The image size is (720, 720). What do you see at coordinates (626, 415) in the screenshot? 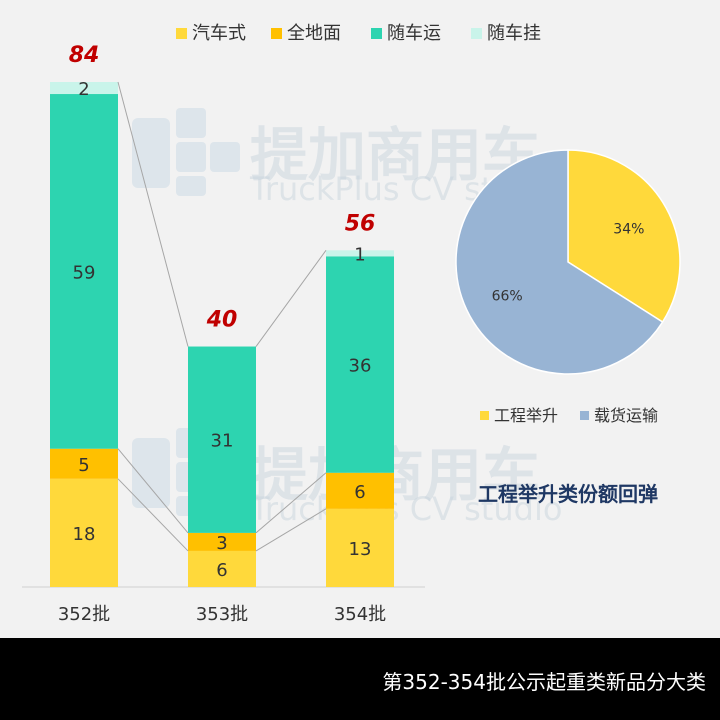
I see `pie-legend-label: 载货运输` at bounding box center [626, 415].